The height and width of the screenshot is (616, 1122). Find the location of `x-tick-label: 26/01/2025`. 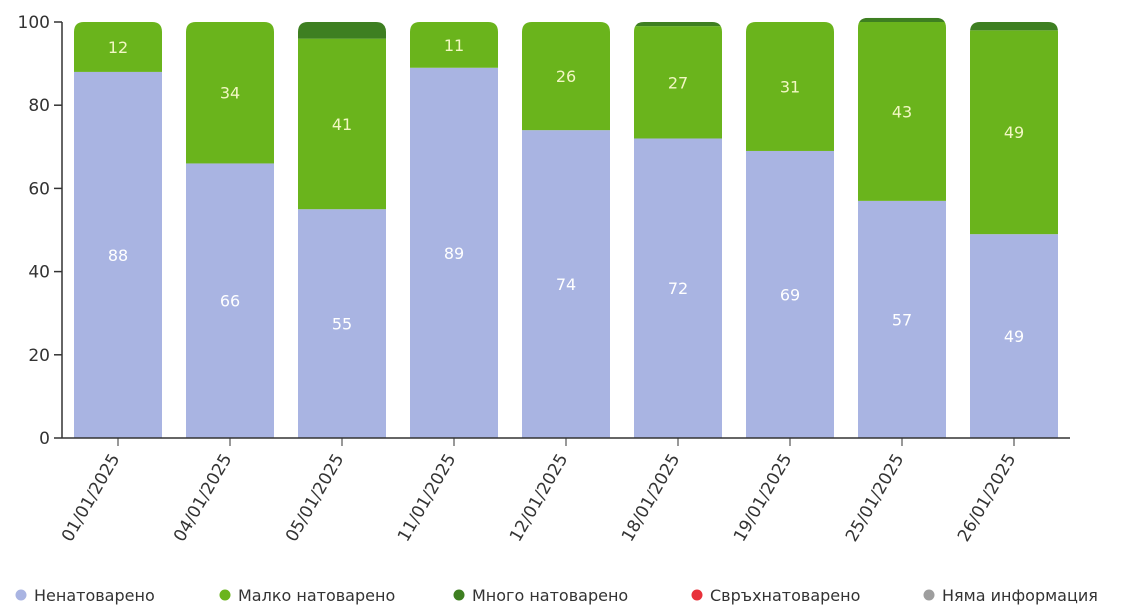

x-tick-label: 26/01/2025 is located at coordinates (987, 498).